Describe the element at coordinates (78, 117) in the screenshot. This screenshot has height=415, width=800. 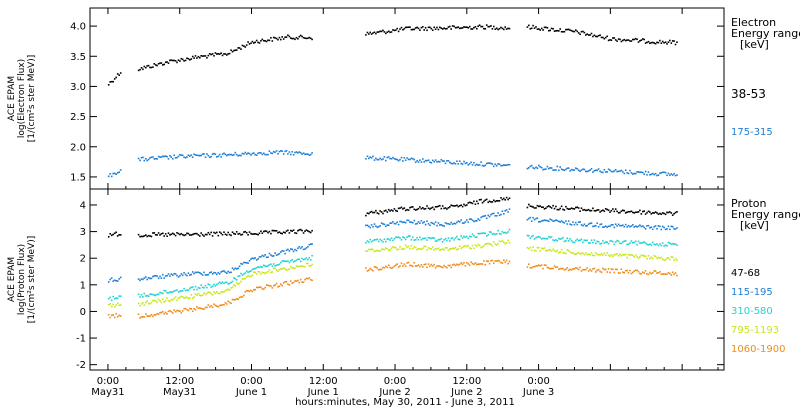
I see `electron-y-tick-label: 2.5` at that location.